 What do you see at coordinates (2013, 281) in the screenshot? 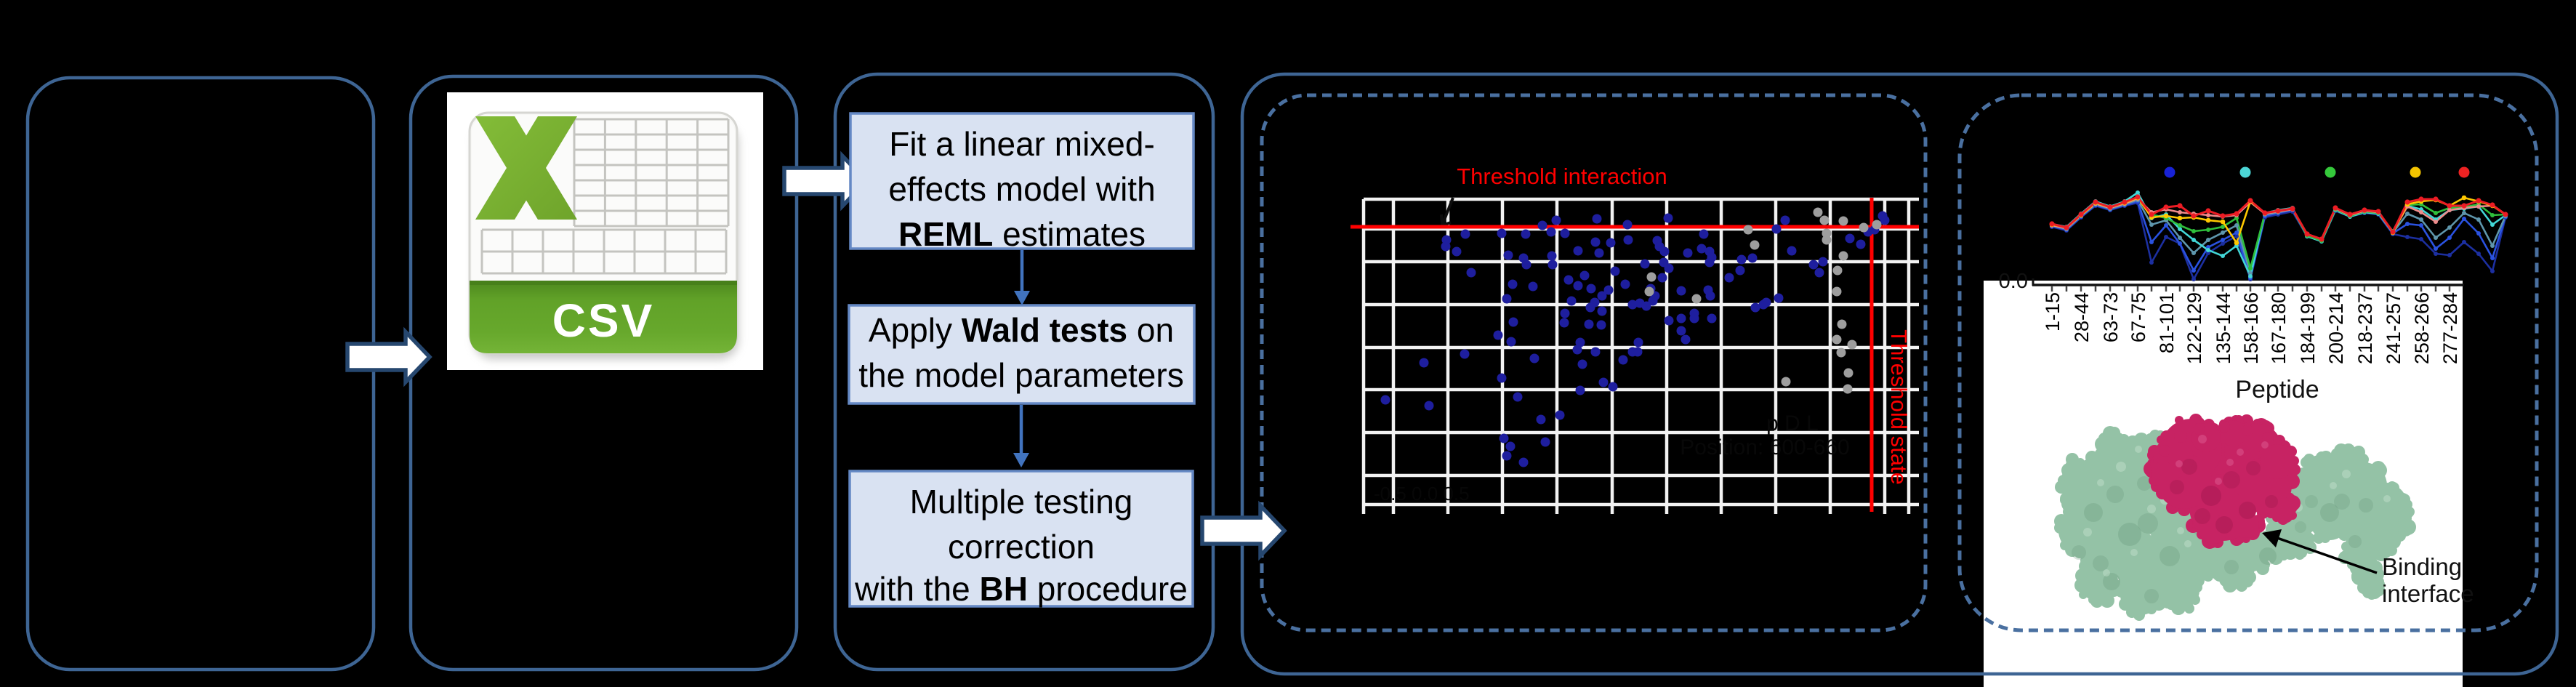
I see `svg-text: 0.0` at bounding box center [2013, 281].